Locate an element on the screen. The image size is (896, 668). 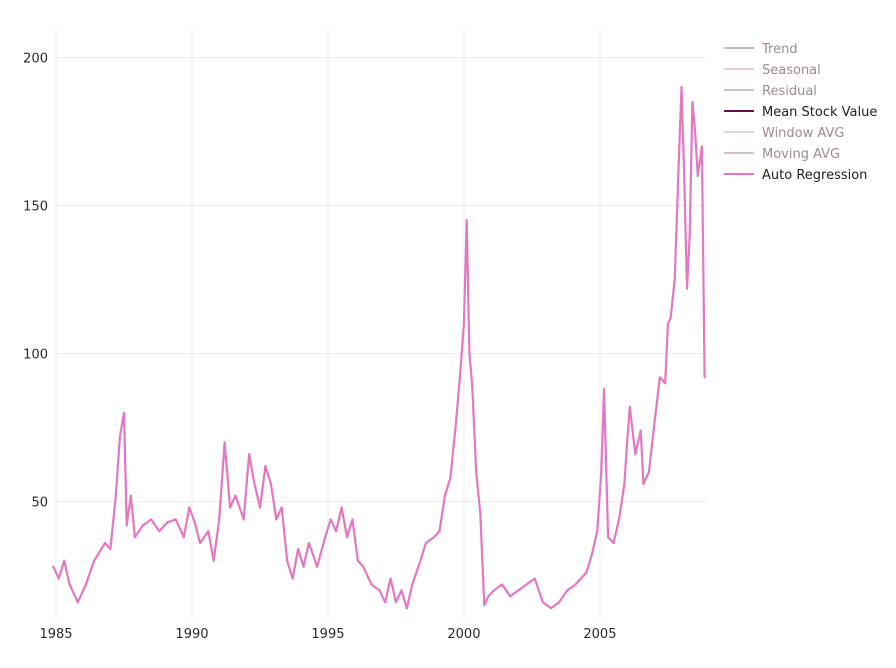
y-tick-label: 200 is located at coordinates (35, 59).